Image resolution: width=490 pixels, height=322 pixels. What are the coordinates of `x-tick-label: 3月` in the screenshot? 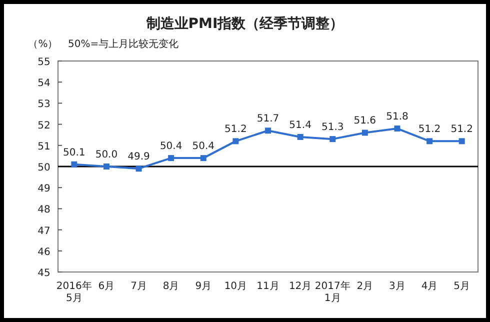 It's located at (397, 286).